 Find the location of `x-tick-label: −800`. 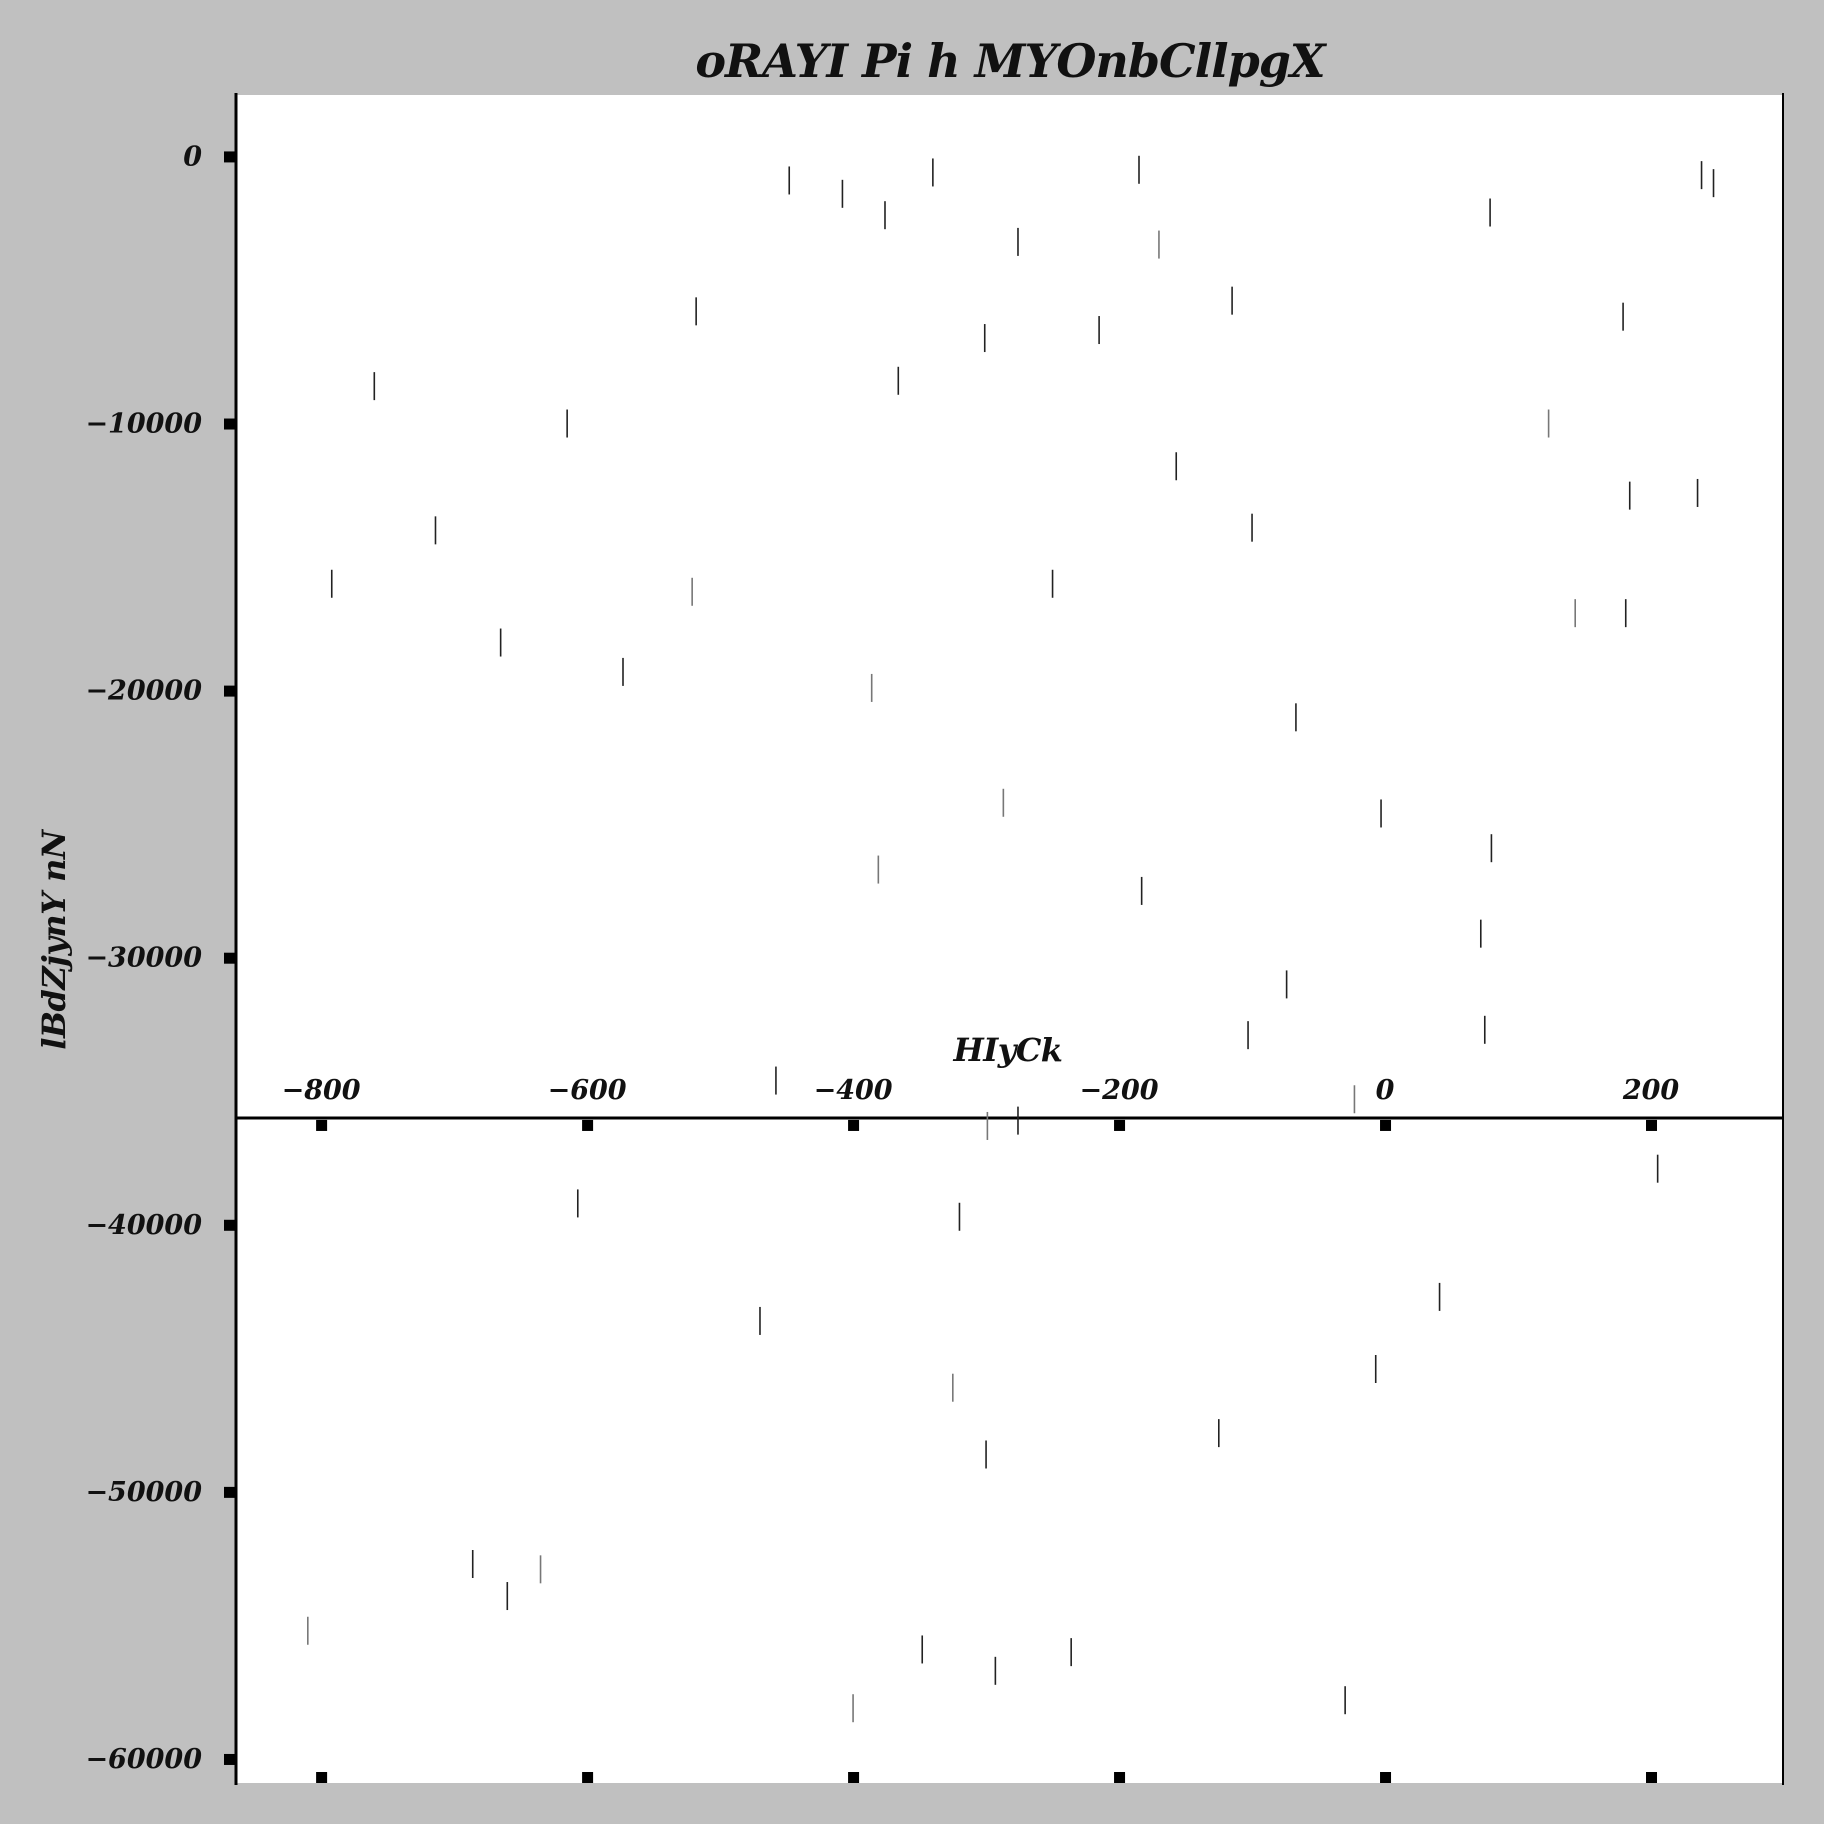

x-tick-label: −800 is located at coordinates (321, 1090).